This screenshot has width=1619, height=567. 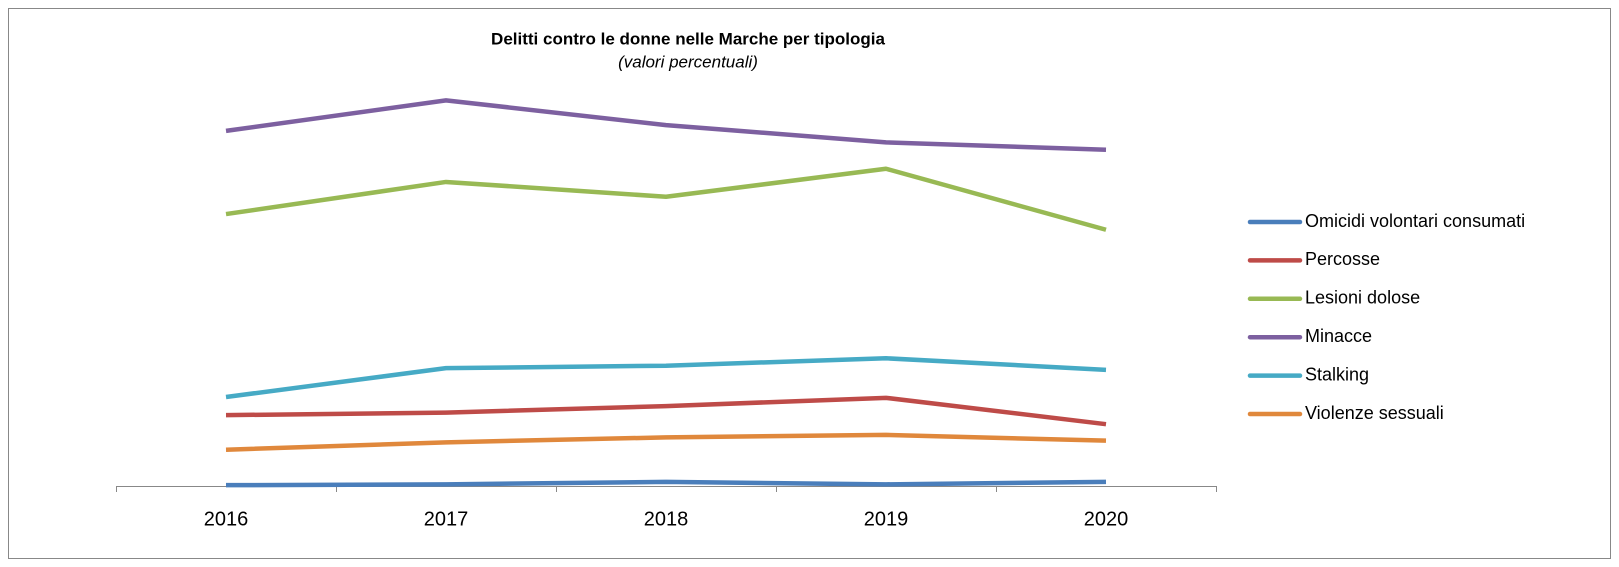 What do you see at coordinates (446, 519) in the screenshot?
I see `x-tick-label: 2017` at bounding box center [446, 519].